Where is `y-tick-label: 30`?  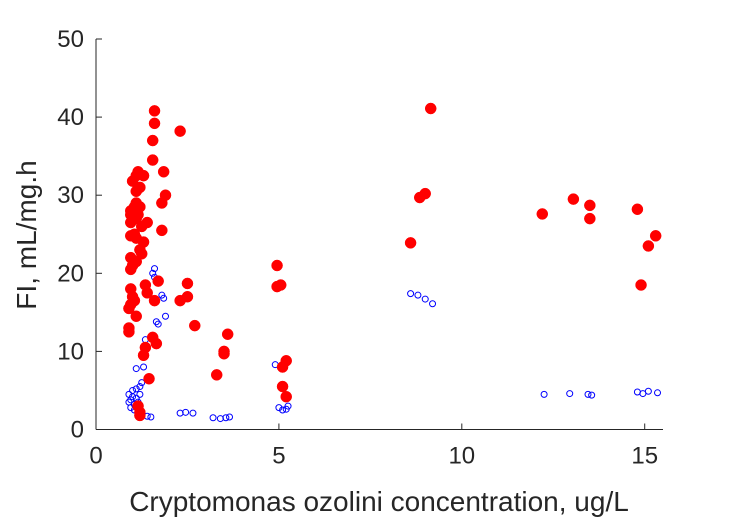 y-tick-label: 30 is located at coordinates (70, 195).